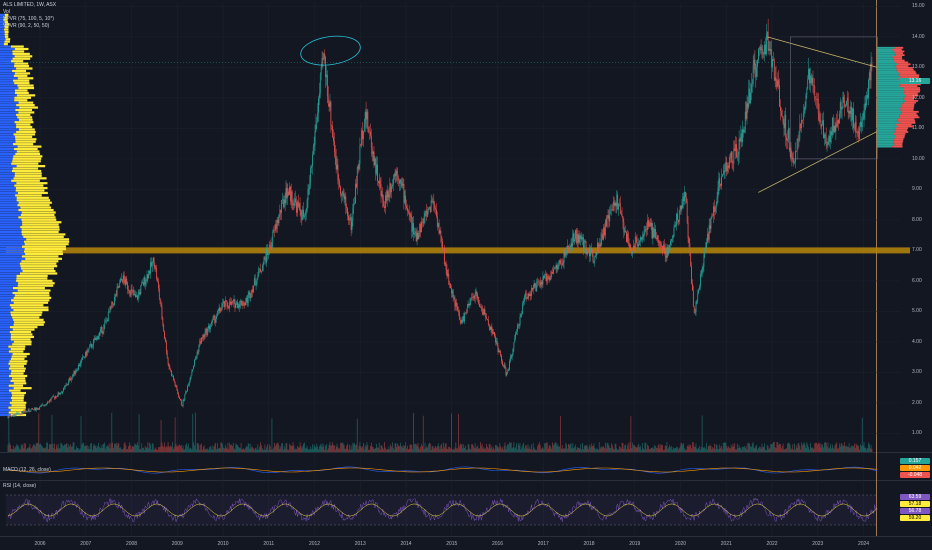 The height and width of the screenshot is (550, 932). I want to click on y-tick-label: 10.00, so click(918, 158).